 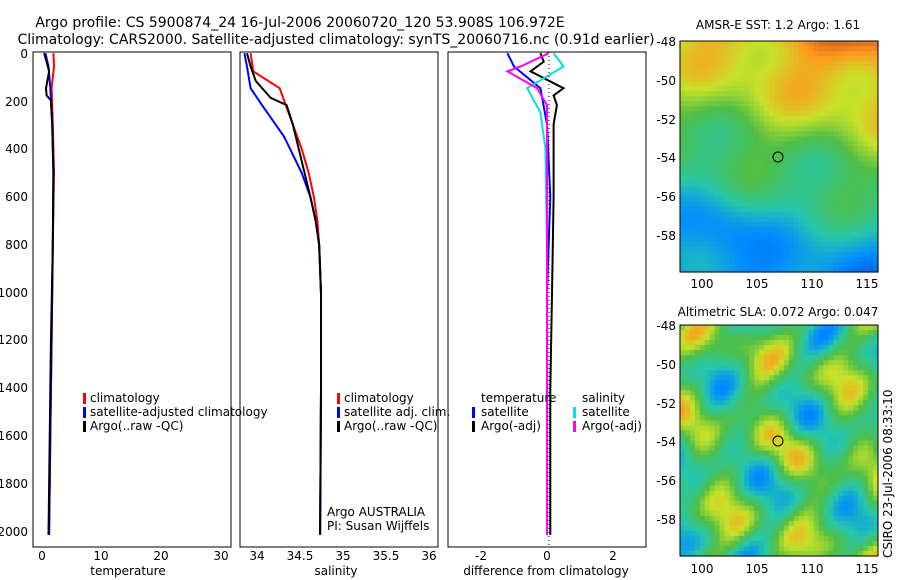 I want to click on lon-tick-label: 115, so click(x=867, y=569).